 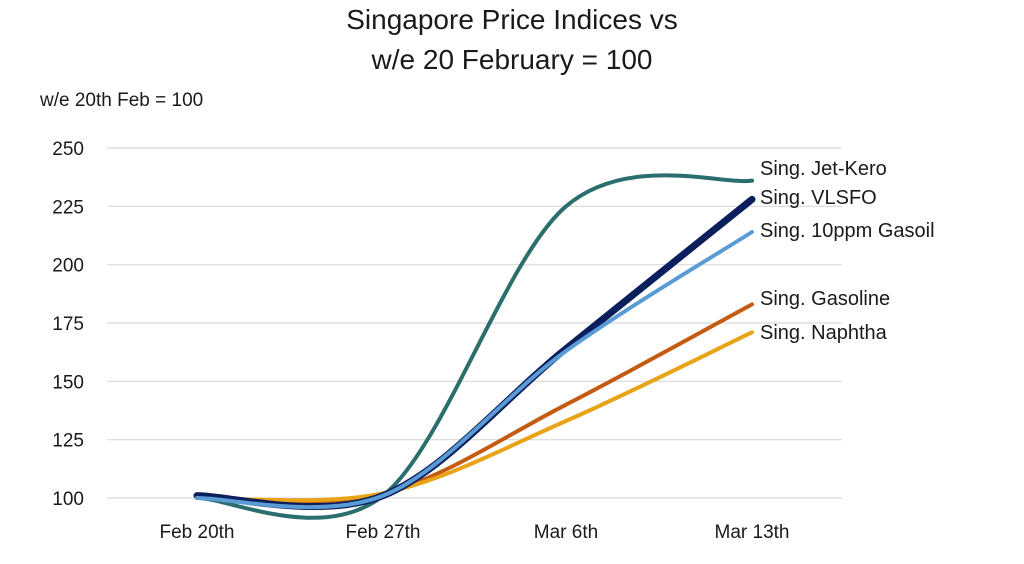 I want to click on y-axis-label: w/e 20th Feb = 100, so click(x=122, y=100).